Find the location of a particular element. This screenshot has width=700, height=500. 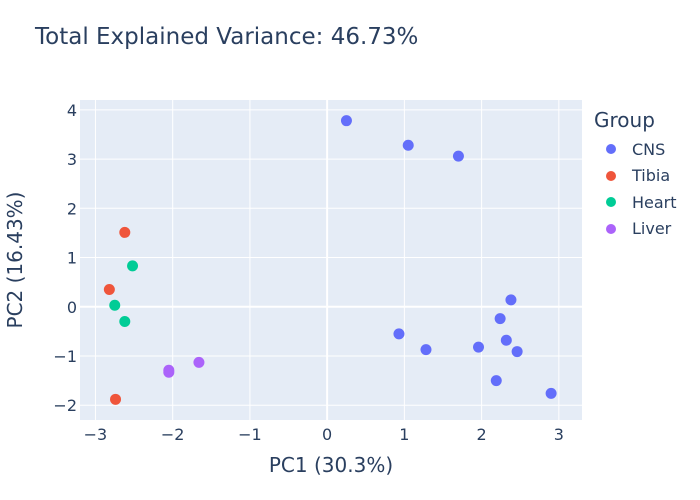

y-tick-label: −2 is located at coordinates (65, 405).